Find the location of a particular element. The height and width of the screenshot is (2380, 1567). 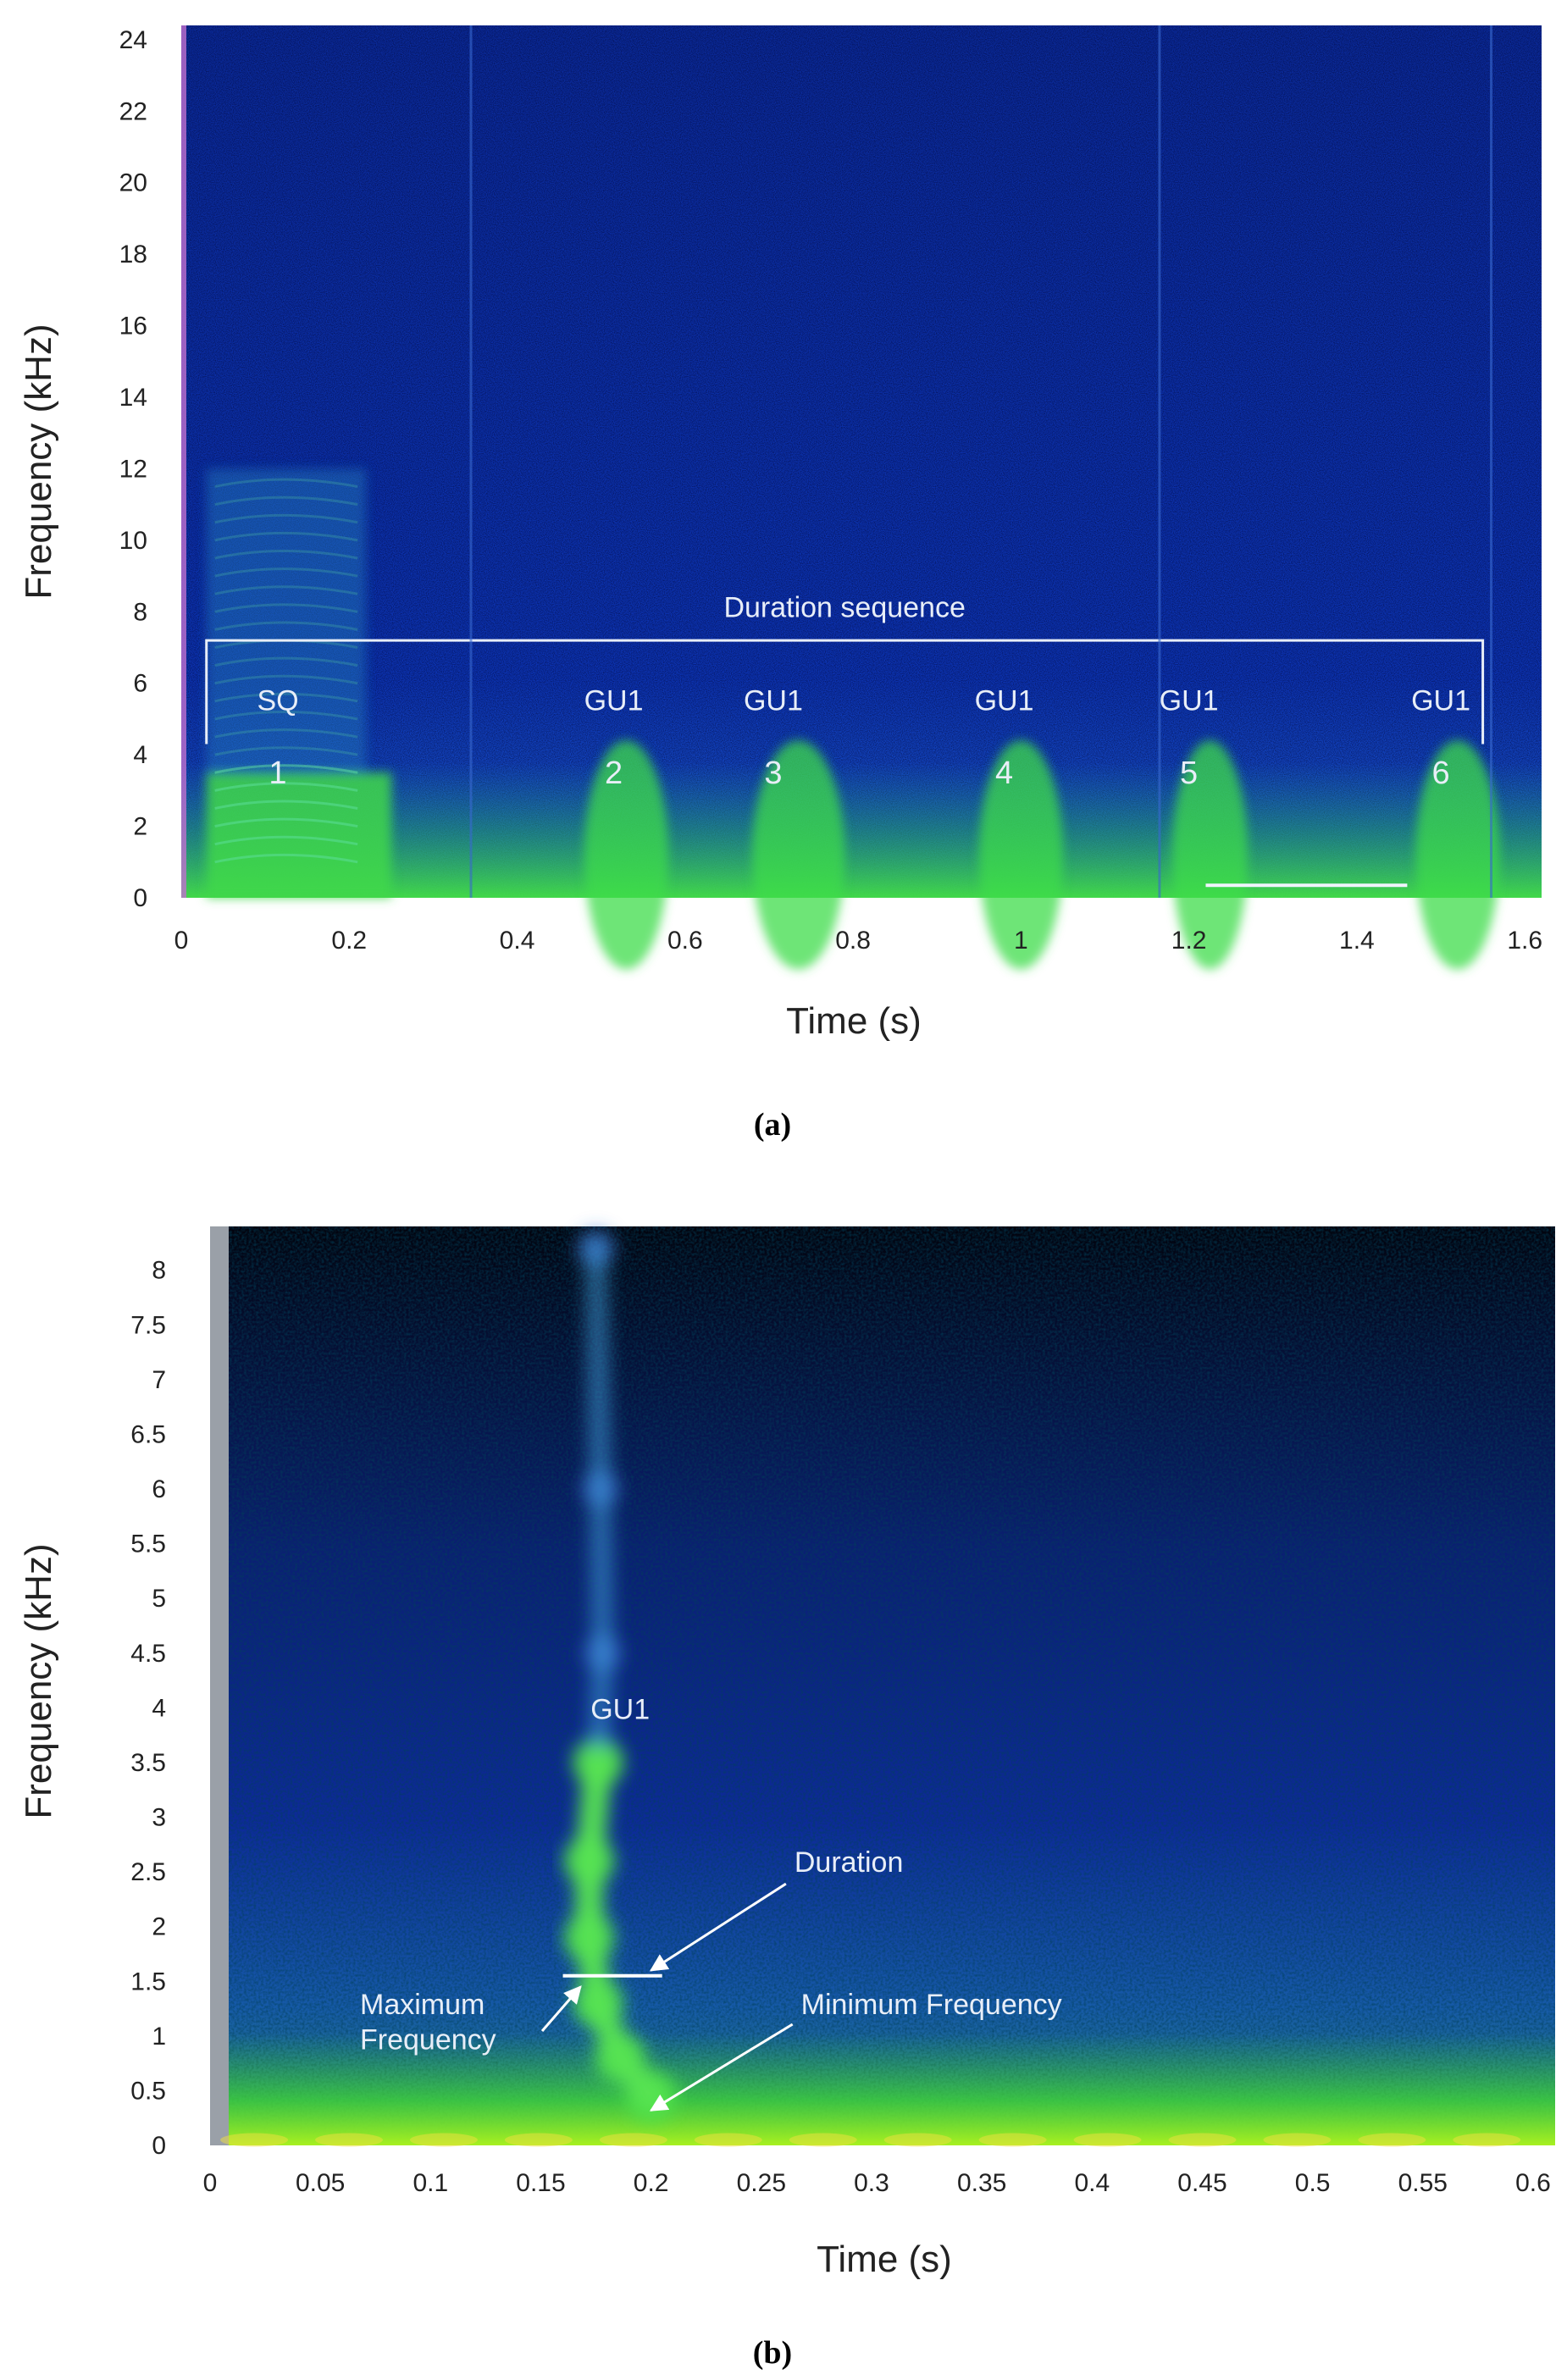

y-tick-label-a: 8 is located at coordinates (140, 612).